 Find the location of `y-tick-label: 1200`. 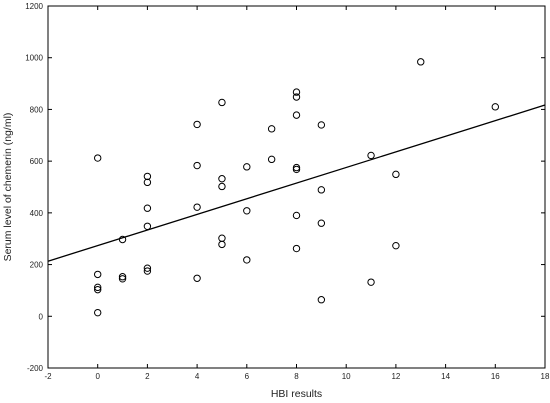

y-tick-label: 1200 is located at coordinates (34, 6).